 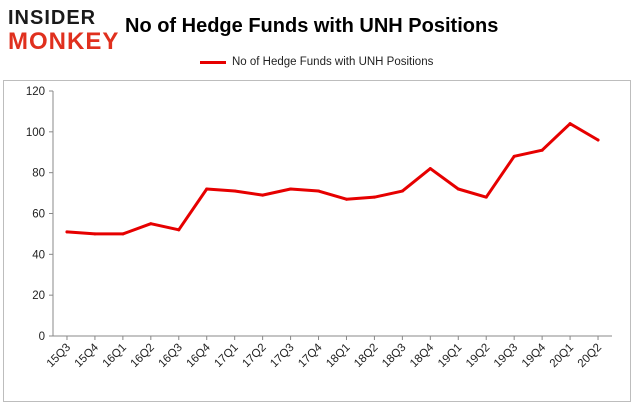 I want to click on y-tick-label: 60, so click(x=38, y=215).